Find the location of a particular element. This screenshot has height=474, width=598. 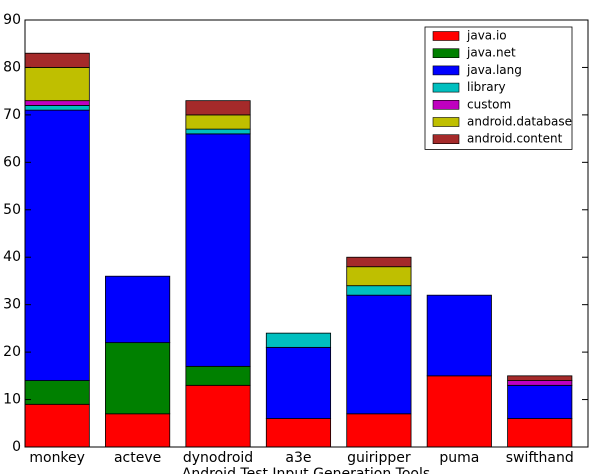

legend-label: java.lang is located at coordinates (494, 70).